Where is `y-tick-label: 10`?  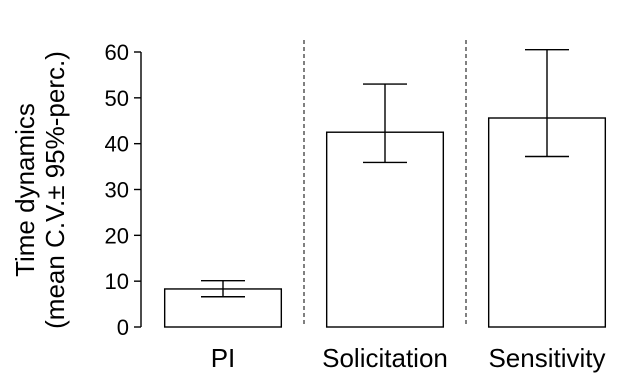 y-tick-label: 10 is located at coordinates (117, 281).